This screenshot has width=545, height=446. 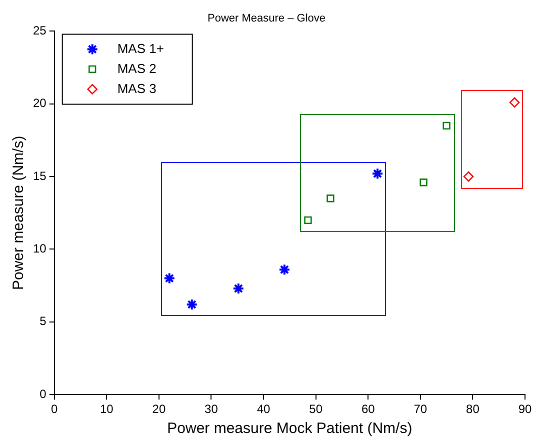 I want to click on y-tick-label: 25, so click(x=39, y=31).